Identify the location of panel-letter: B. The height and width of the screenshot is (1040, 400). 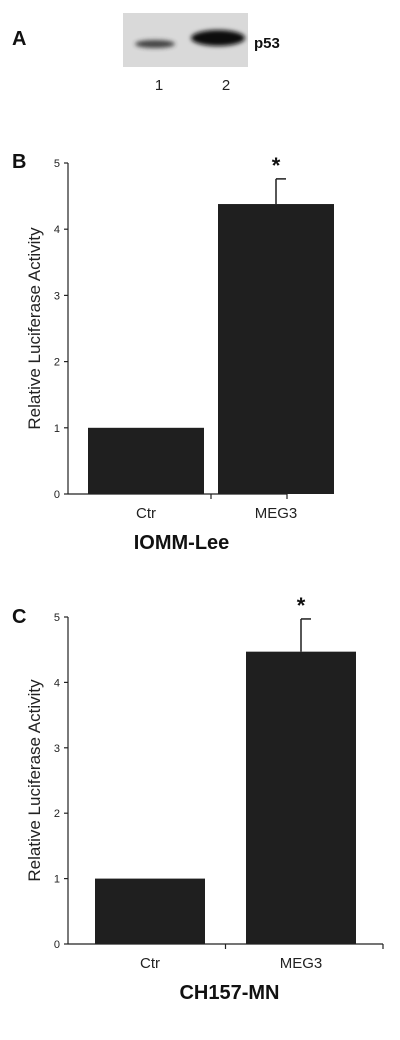
(19, 162).